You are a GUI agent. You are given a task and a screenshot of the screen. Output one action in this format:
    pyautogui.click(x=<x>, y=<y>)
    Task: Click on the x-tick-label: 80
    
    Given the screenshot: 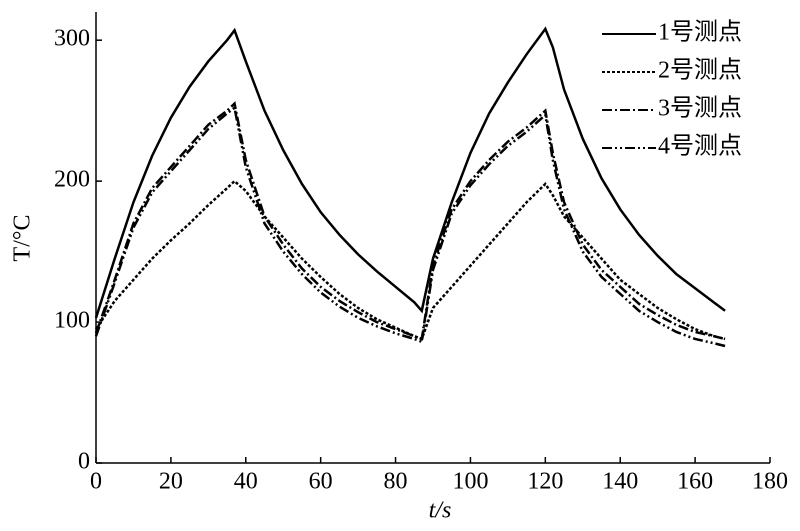 What is the action you would take?
    pyautogui.click(x=396, y=482)
    